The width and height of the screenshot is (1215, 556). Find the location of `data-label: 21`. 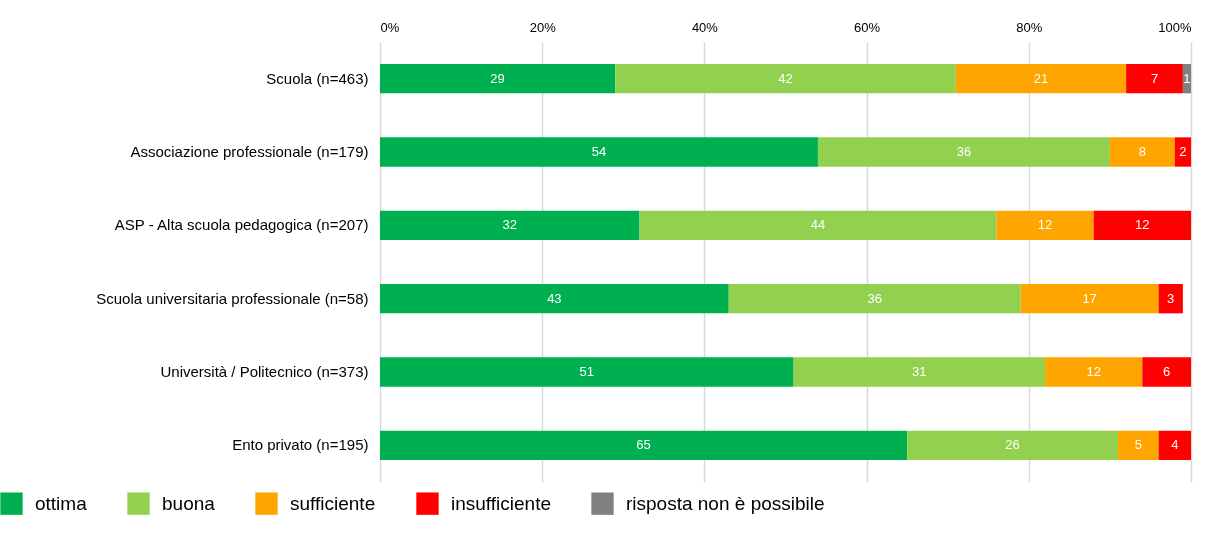

data-label: 21 is located at coordinates (1041, 78).